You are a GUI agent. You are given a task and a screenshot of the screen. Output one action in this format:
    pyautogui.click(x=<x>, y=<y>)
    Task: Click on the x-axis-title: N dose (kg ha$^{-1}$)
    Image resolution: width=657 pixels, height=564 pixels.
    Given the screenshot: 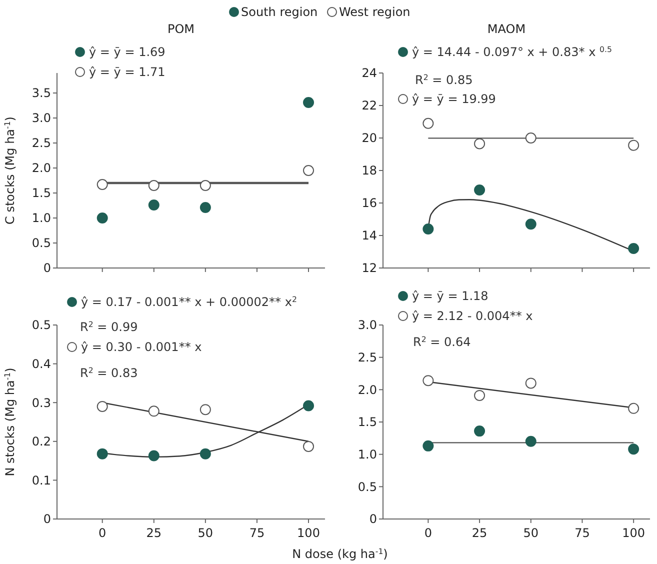 What is the action you would take?
    pyautogui.click(x=340, y=553)
    